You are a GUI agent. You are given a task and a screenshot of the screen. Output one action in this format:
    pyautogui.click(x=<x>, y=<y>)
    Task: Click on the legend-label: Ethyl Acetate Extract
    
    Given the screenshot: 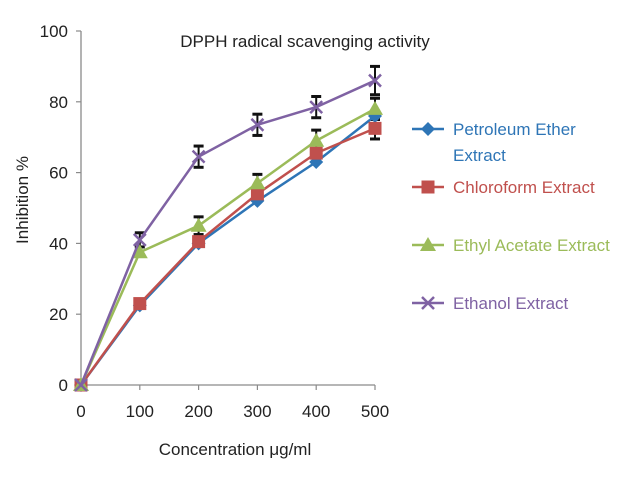 What is the action you would take?
    pyautogui.click(x=531, y=245)
    